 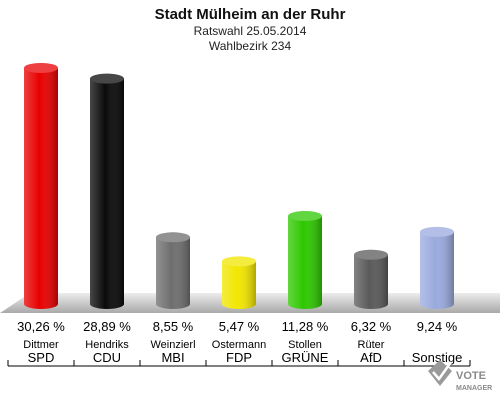 What do you see at coordinates (250, 31) in the screenshot?
I see `chart-subtitle-date: Ratswahl 25.05.2014` at bounding box center [250, 31].